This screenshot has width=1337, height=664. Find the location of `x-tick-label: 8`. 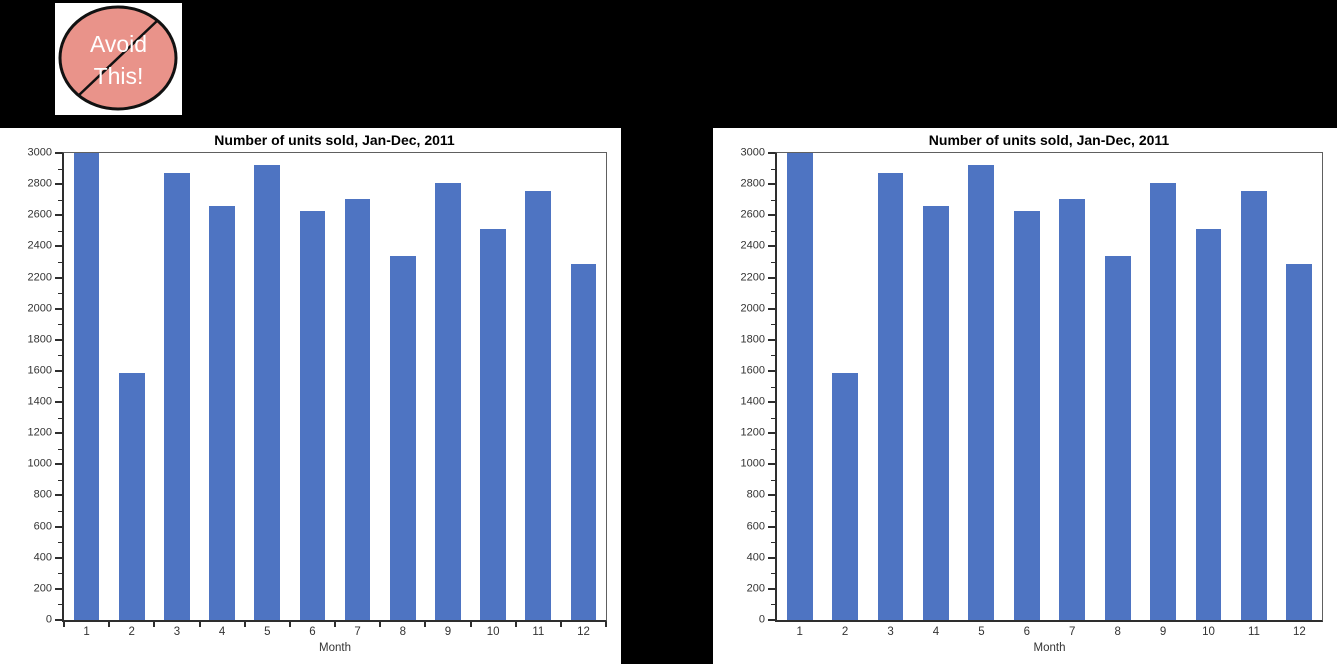

x-tick-label: 8 is located at coordinates (1117, 632).